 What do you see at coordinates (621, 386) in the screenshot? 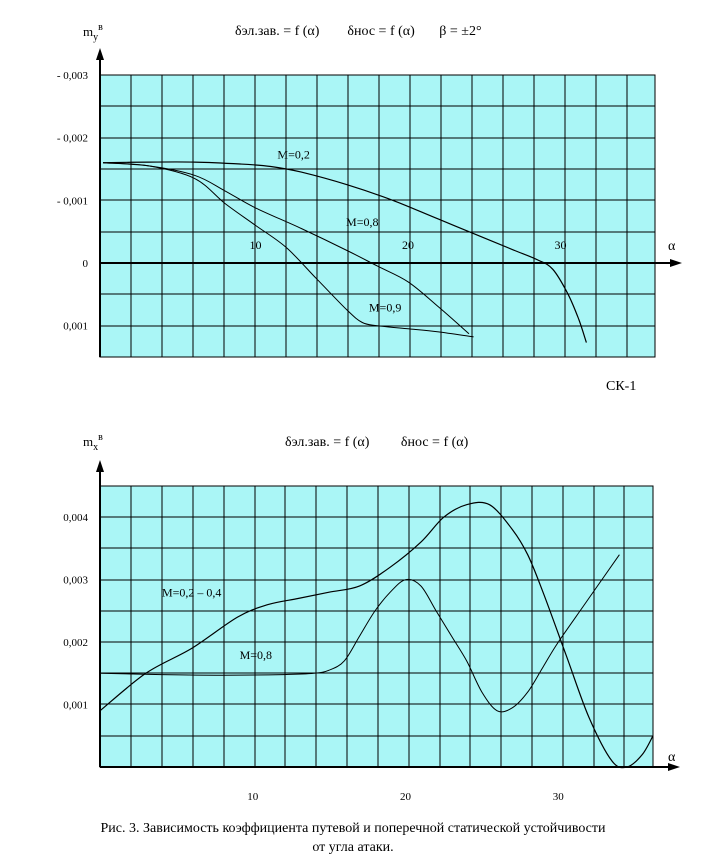
I see `sk-label: СК-1` at bounding box center [621, 386].